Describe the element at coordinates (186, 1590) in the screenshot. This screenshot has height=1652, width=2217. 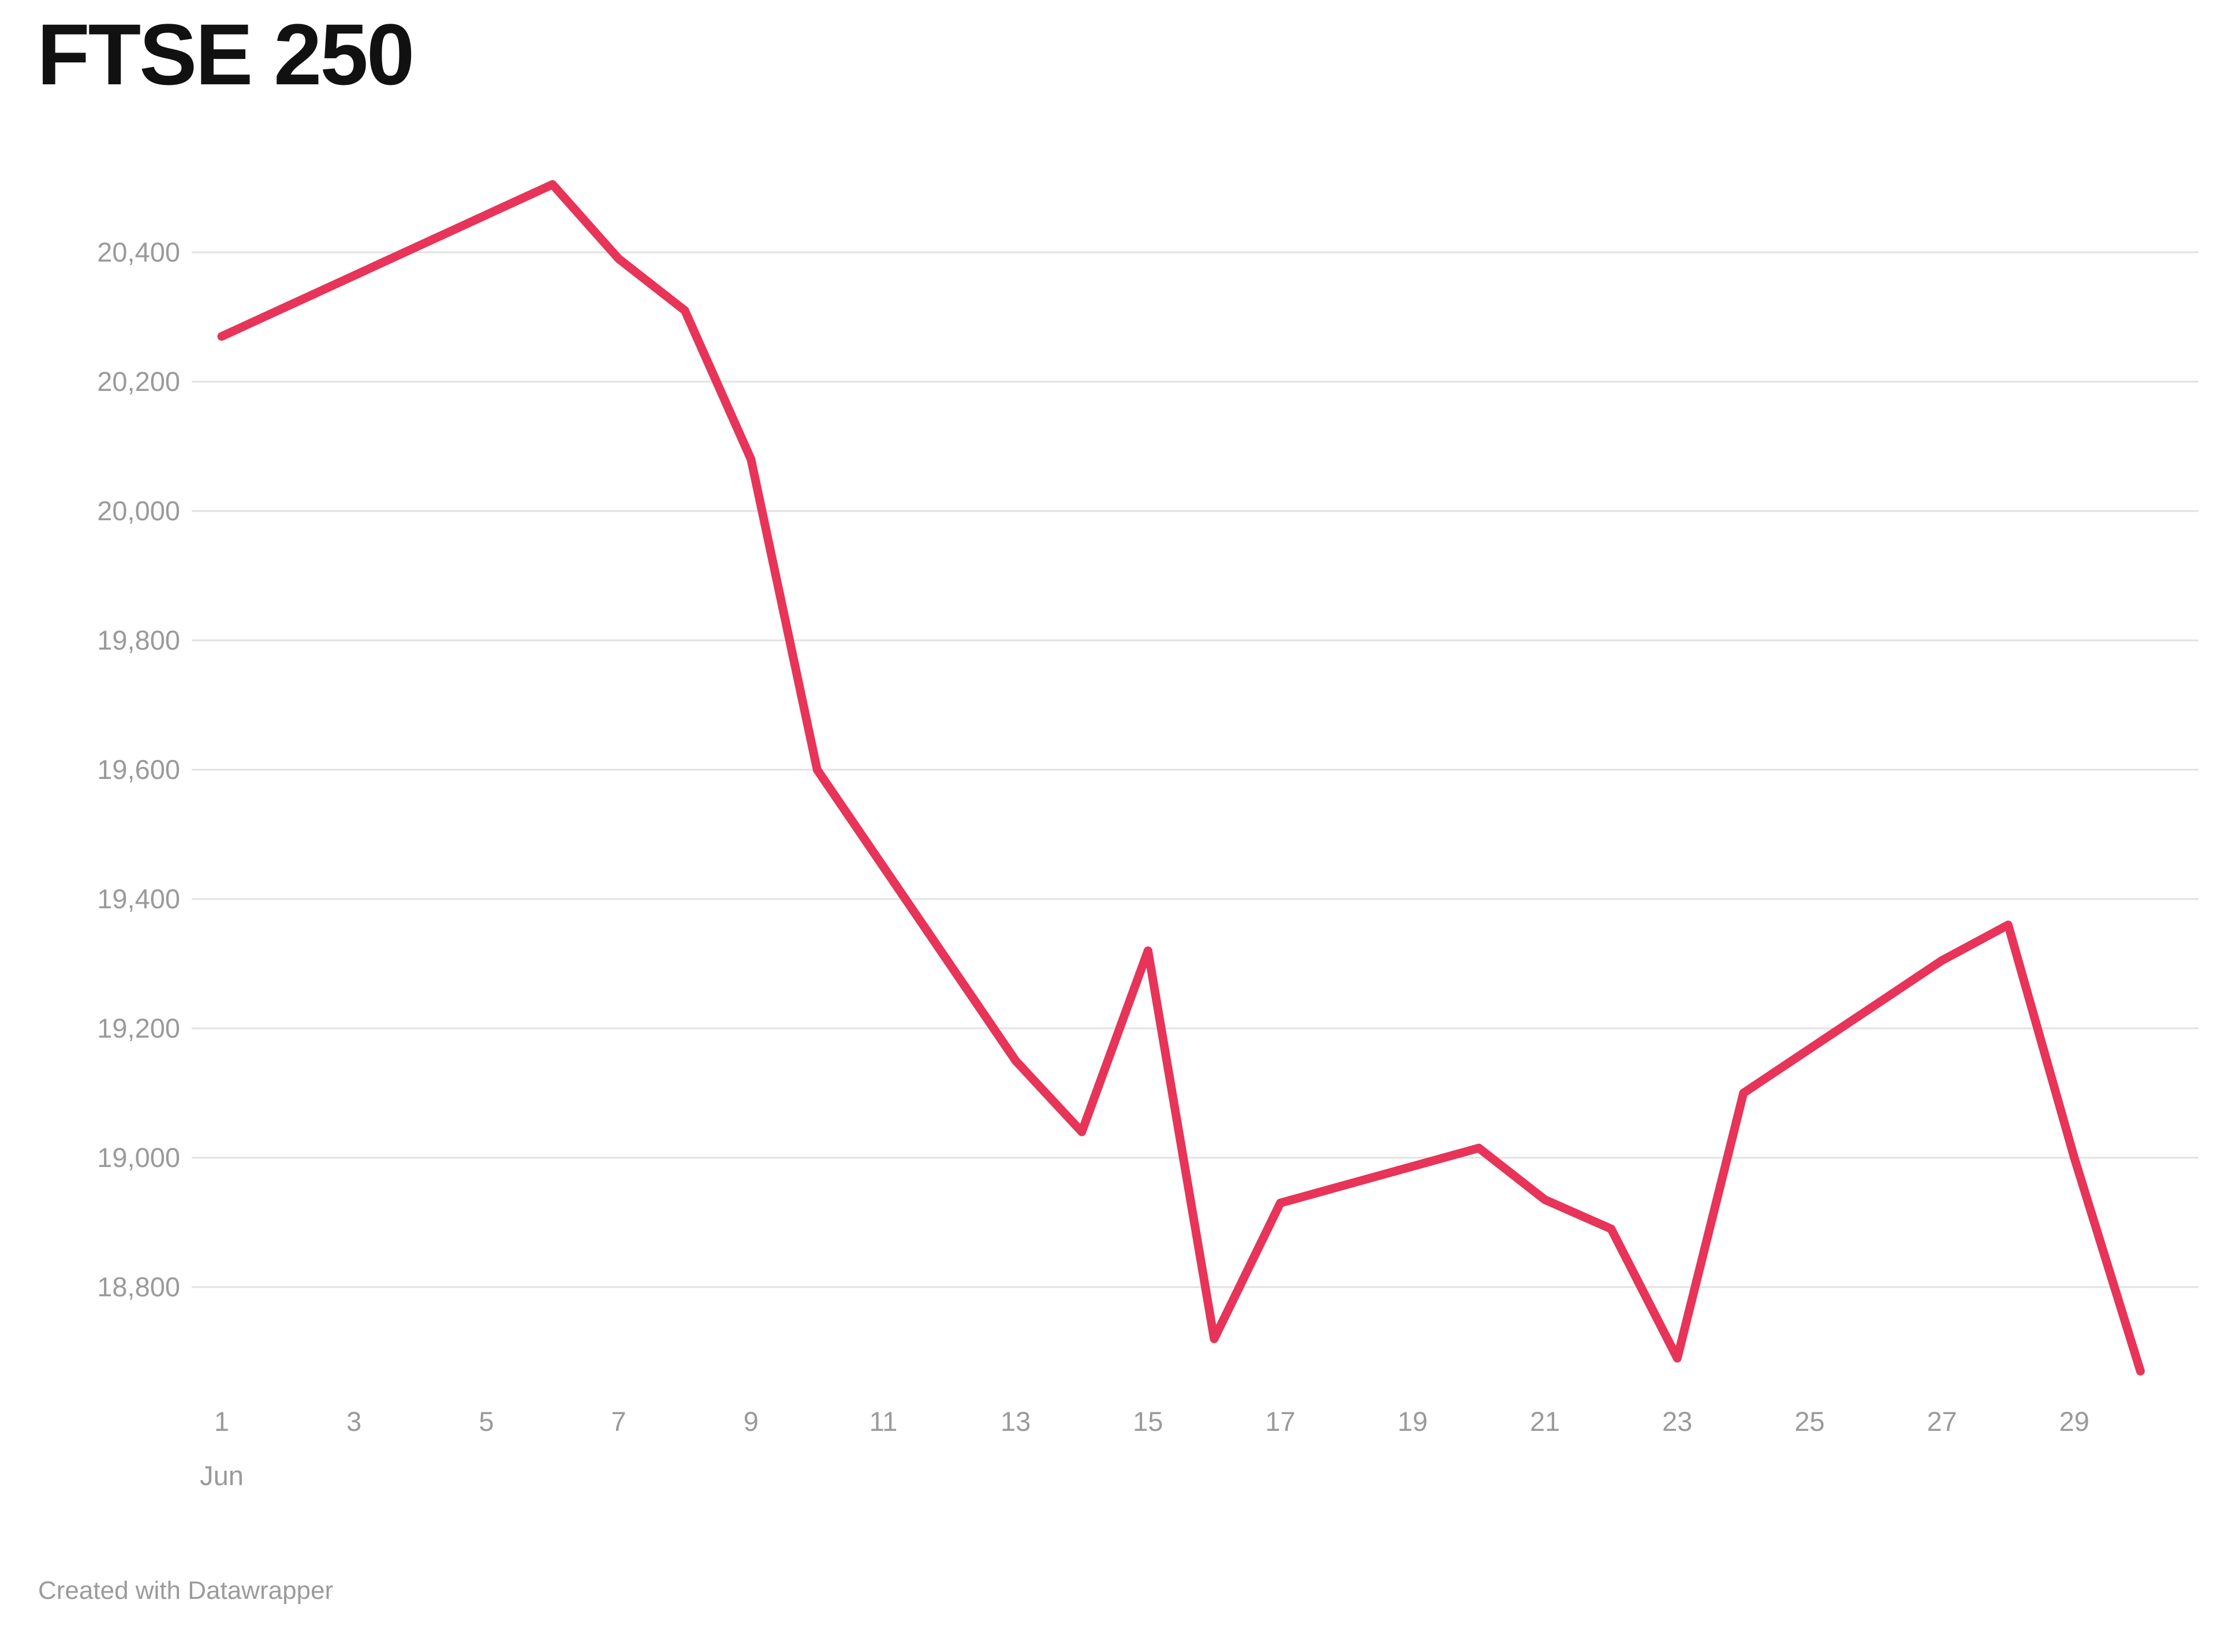
I see `footer-credit: Created with Datawrapper` at that location.